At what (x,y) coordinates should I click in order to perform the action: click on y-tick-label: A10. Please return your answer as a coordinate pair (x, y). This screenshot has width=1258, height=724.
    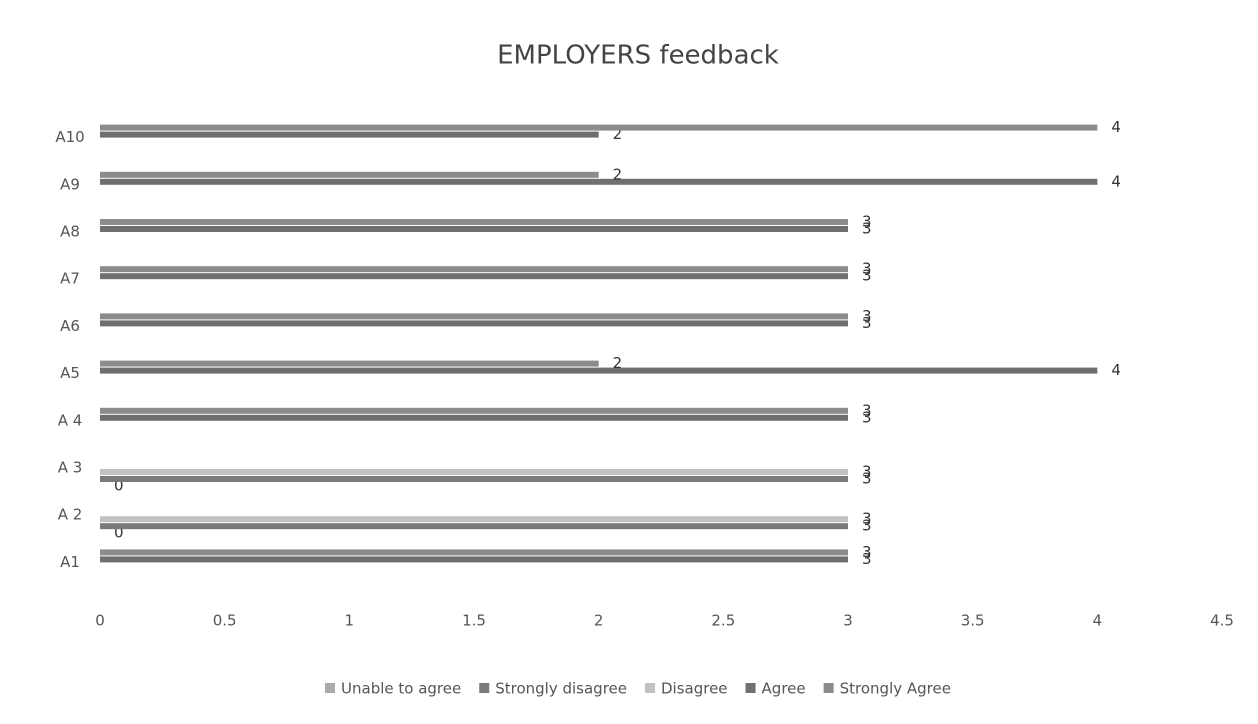
    Looking at the image, I should click on (69, 137).